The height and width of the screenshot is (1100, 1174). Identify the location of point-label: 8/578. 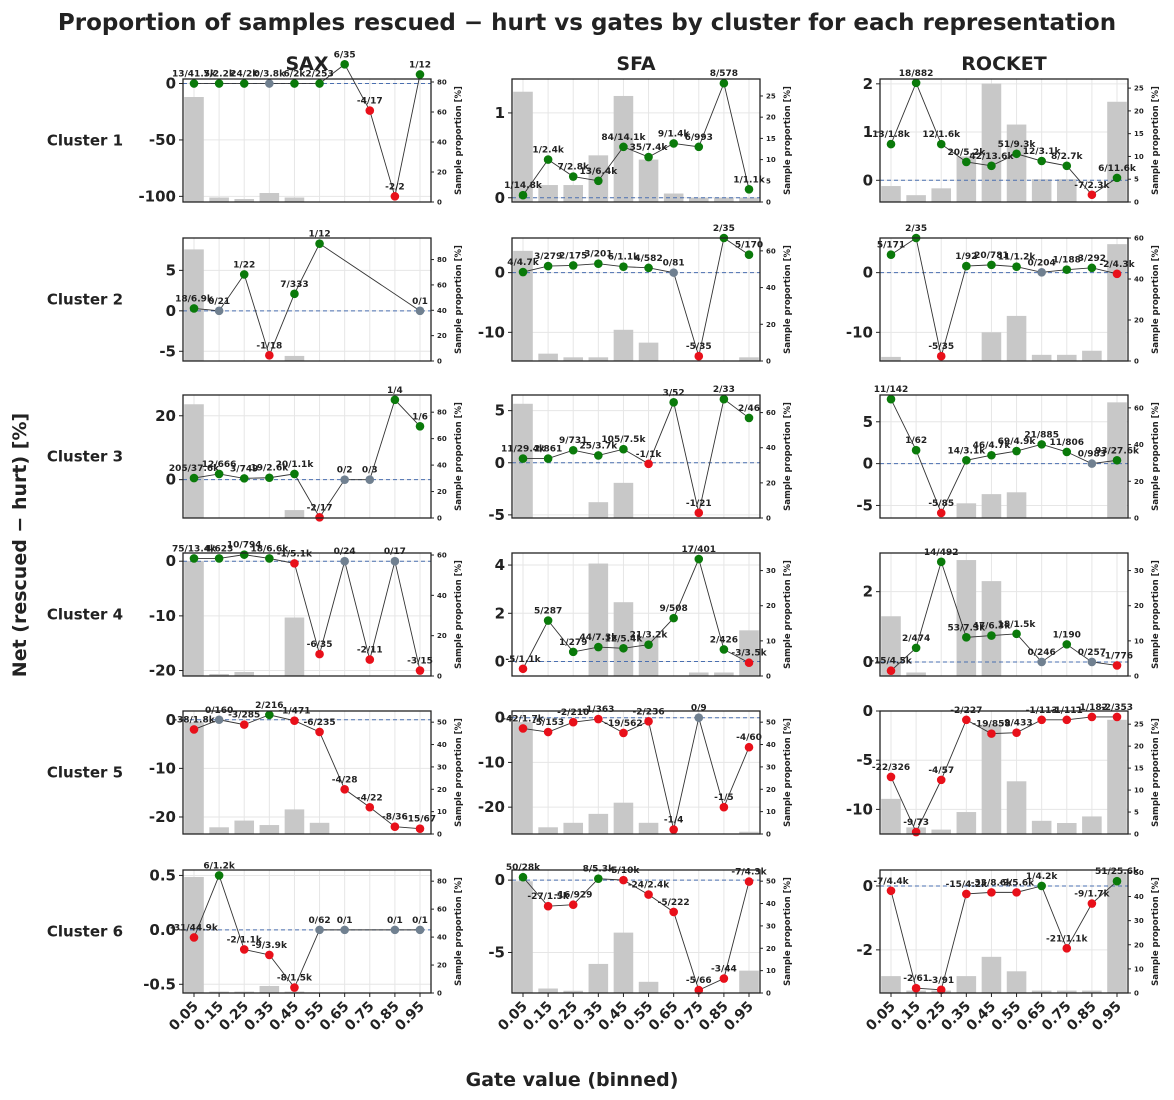
(724, 74).